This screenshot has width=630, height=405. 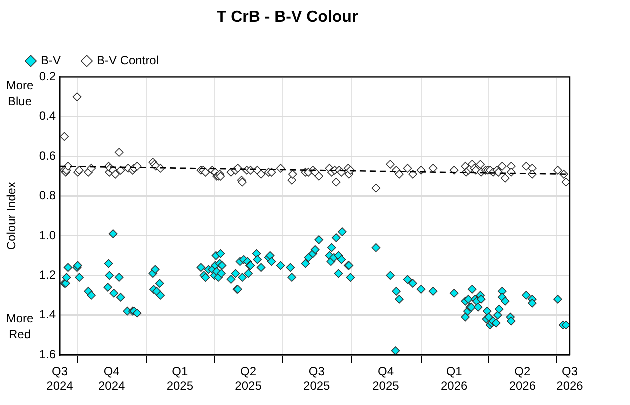 What do you see at coordinates (47, 195) in the screenshot?
I see `y-tick-label: 0.8` at bounding box center [47, 195].